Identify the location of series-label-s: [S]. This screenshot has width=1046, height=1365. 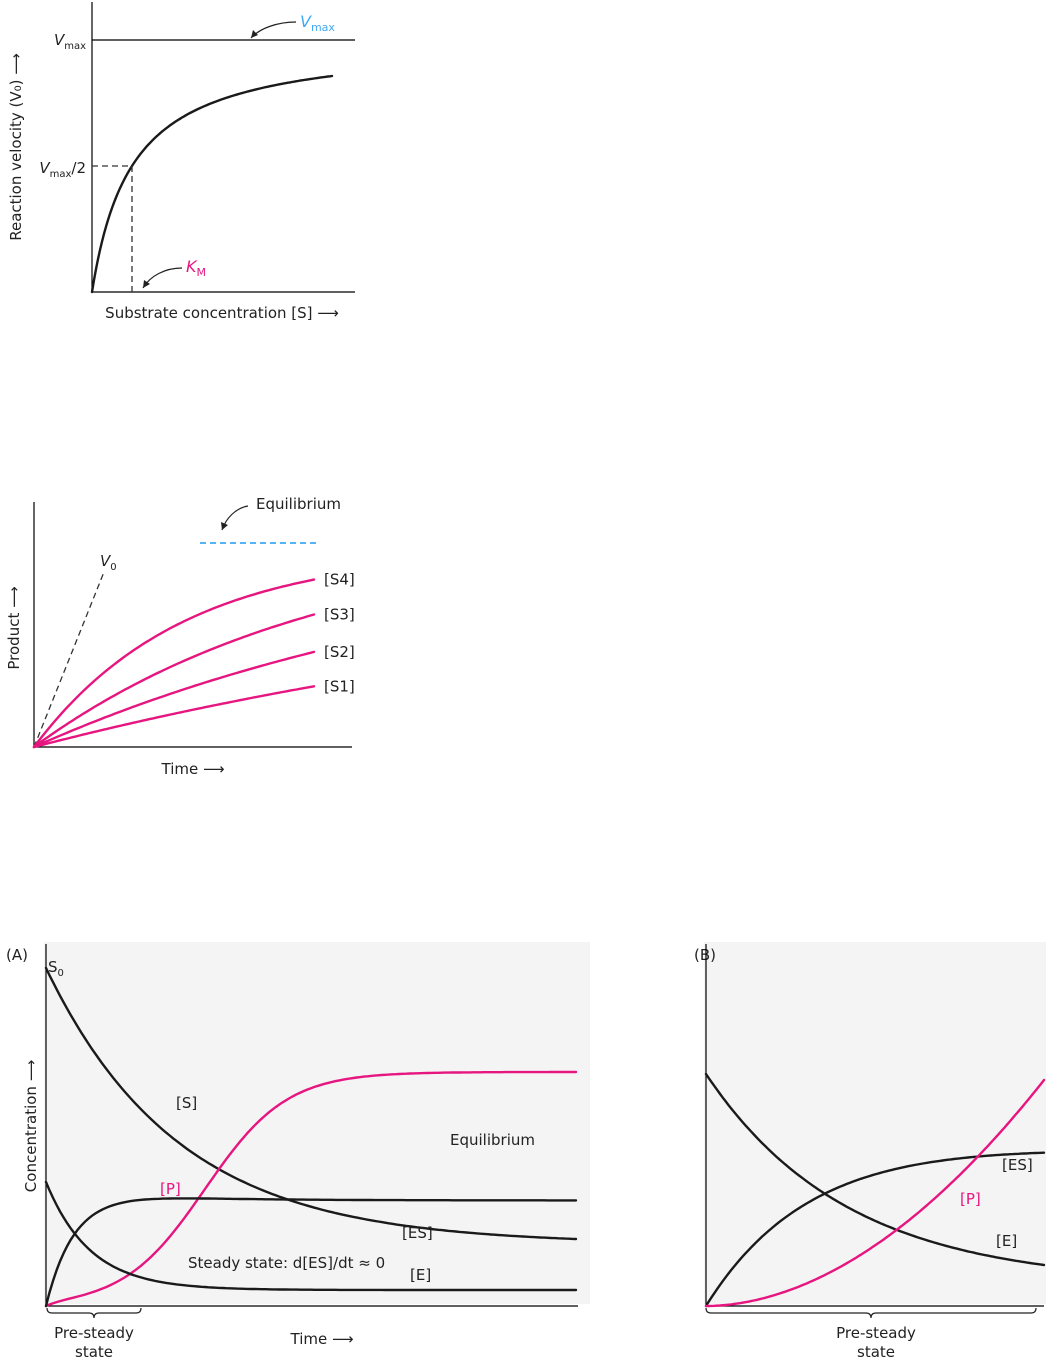
(186, 1103).